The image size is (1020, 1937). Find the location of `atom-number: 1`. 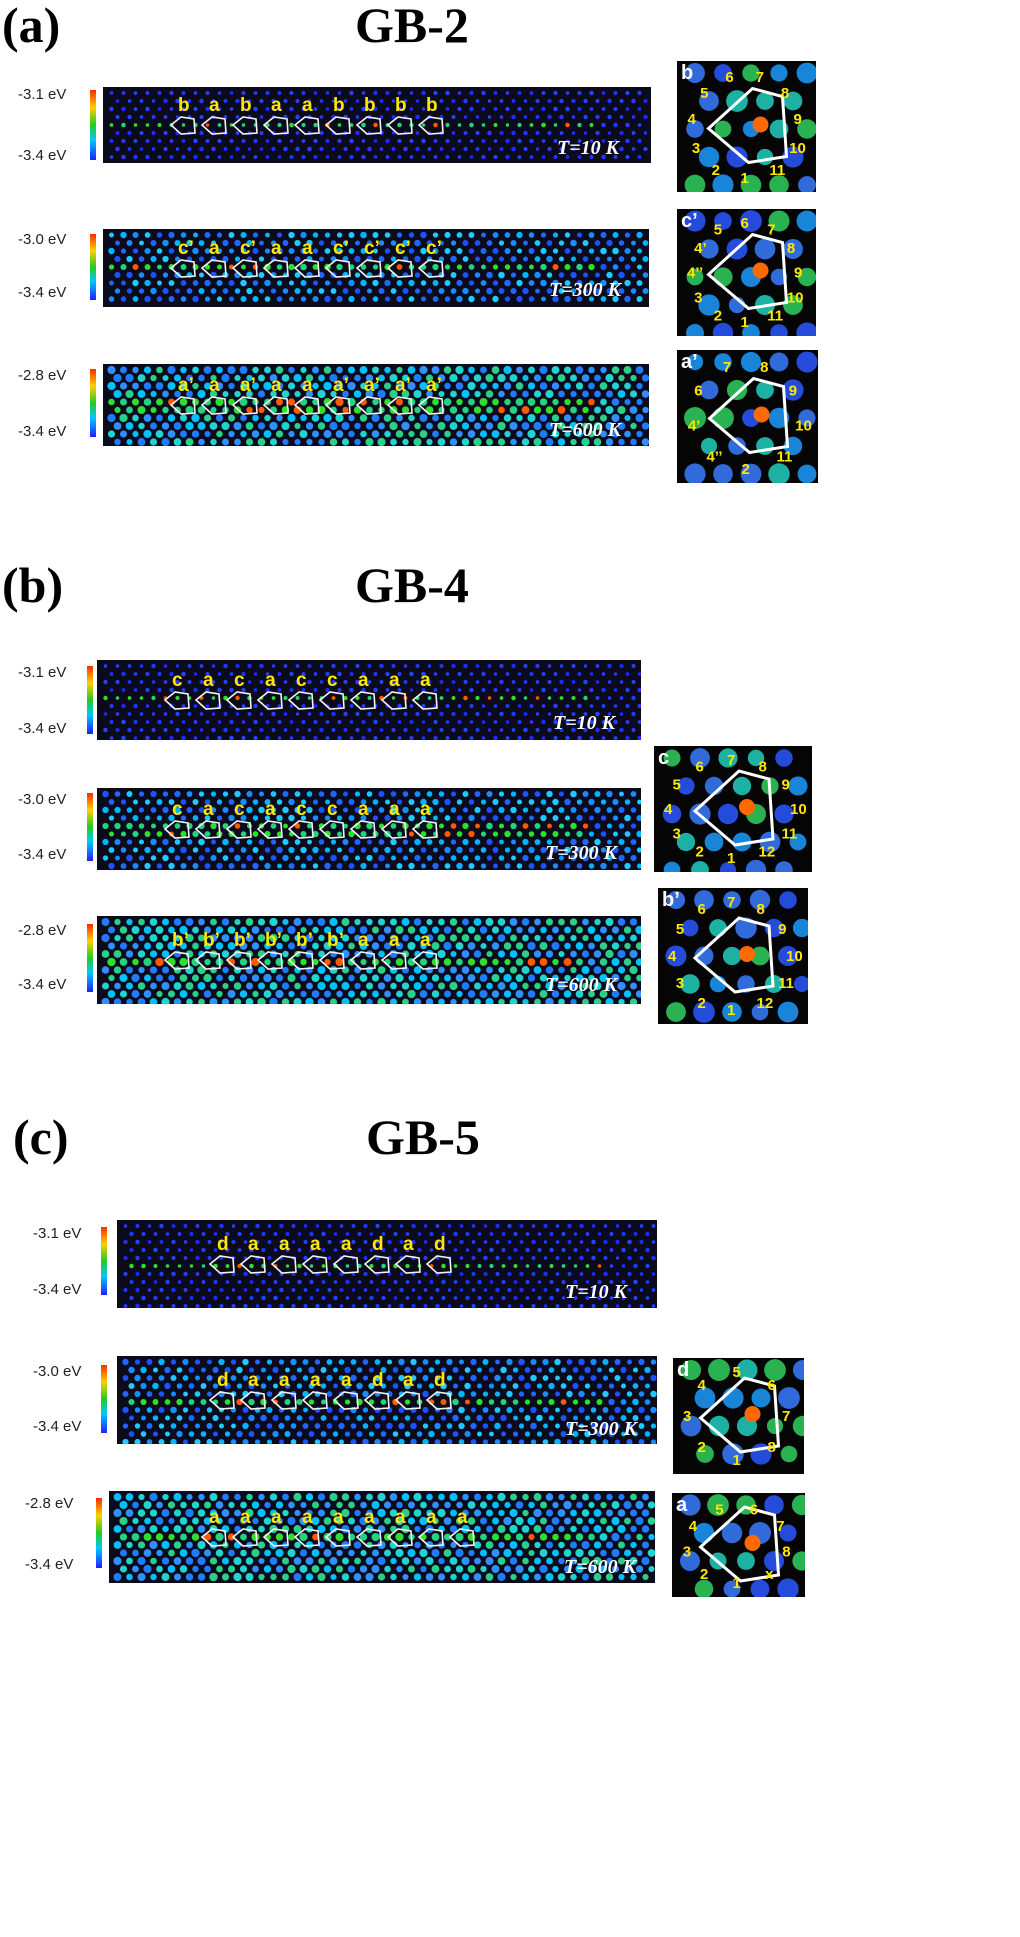

atom-number: 1 is located at coordinates (737, 1583).